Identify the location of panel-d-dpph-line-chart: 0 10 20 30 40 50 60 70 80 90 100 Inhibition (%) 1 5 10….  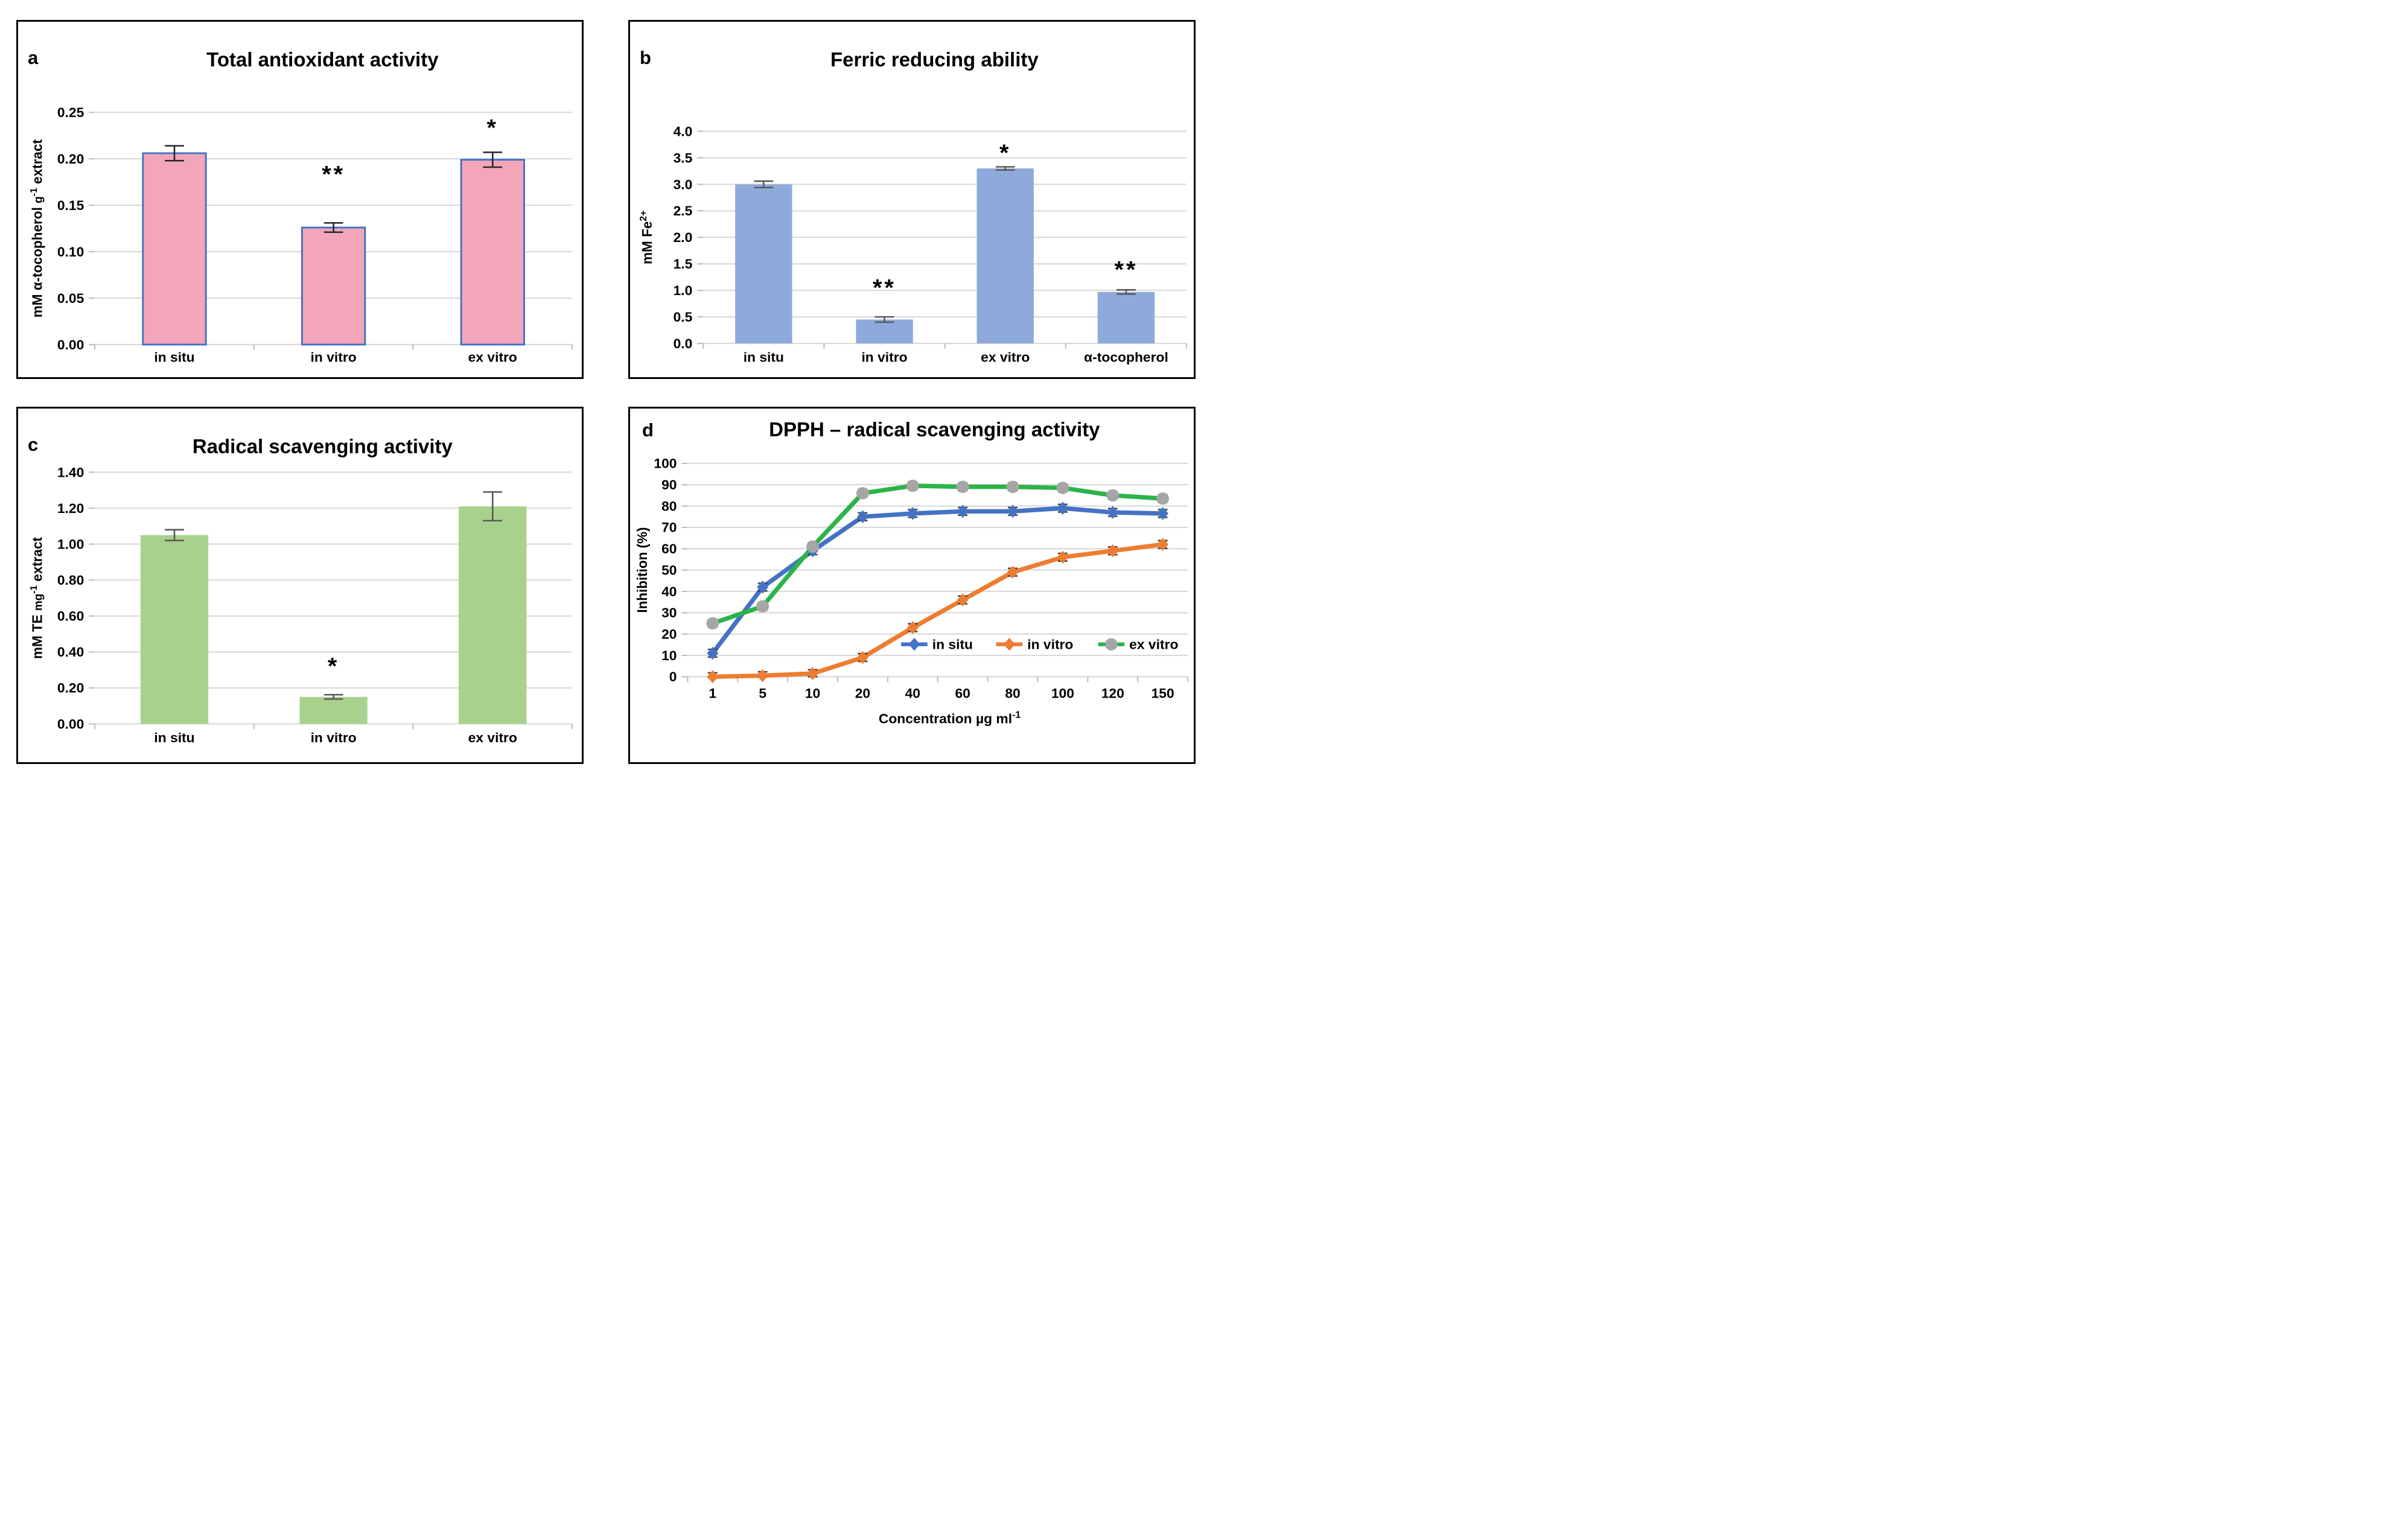
(912, 586).